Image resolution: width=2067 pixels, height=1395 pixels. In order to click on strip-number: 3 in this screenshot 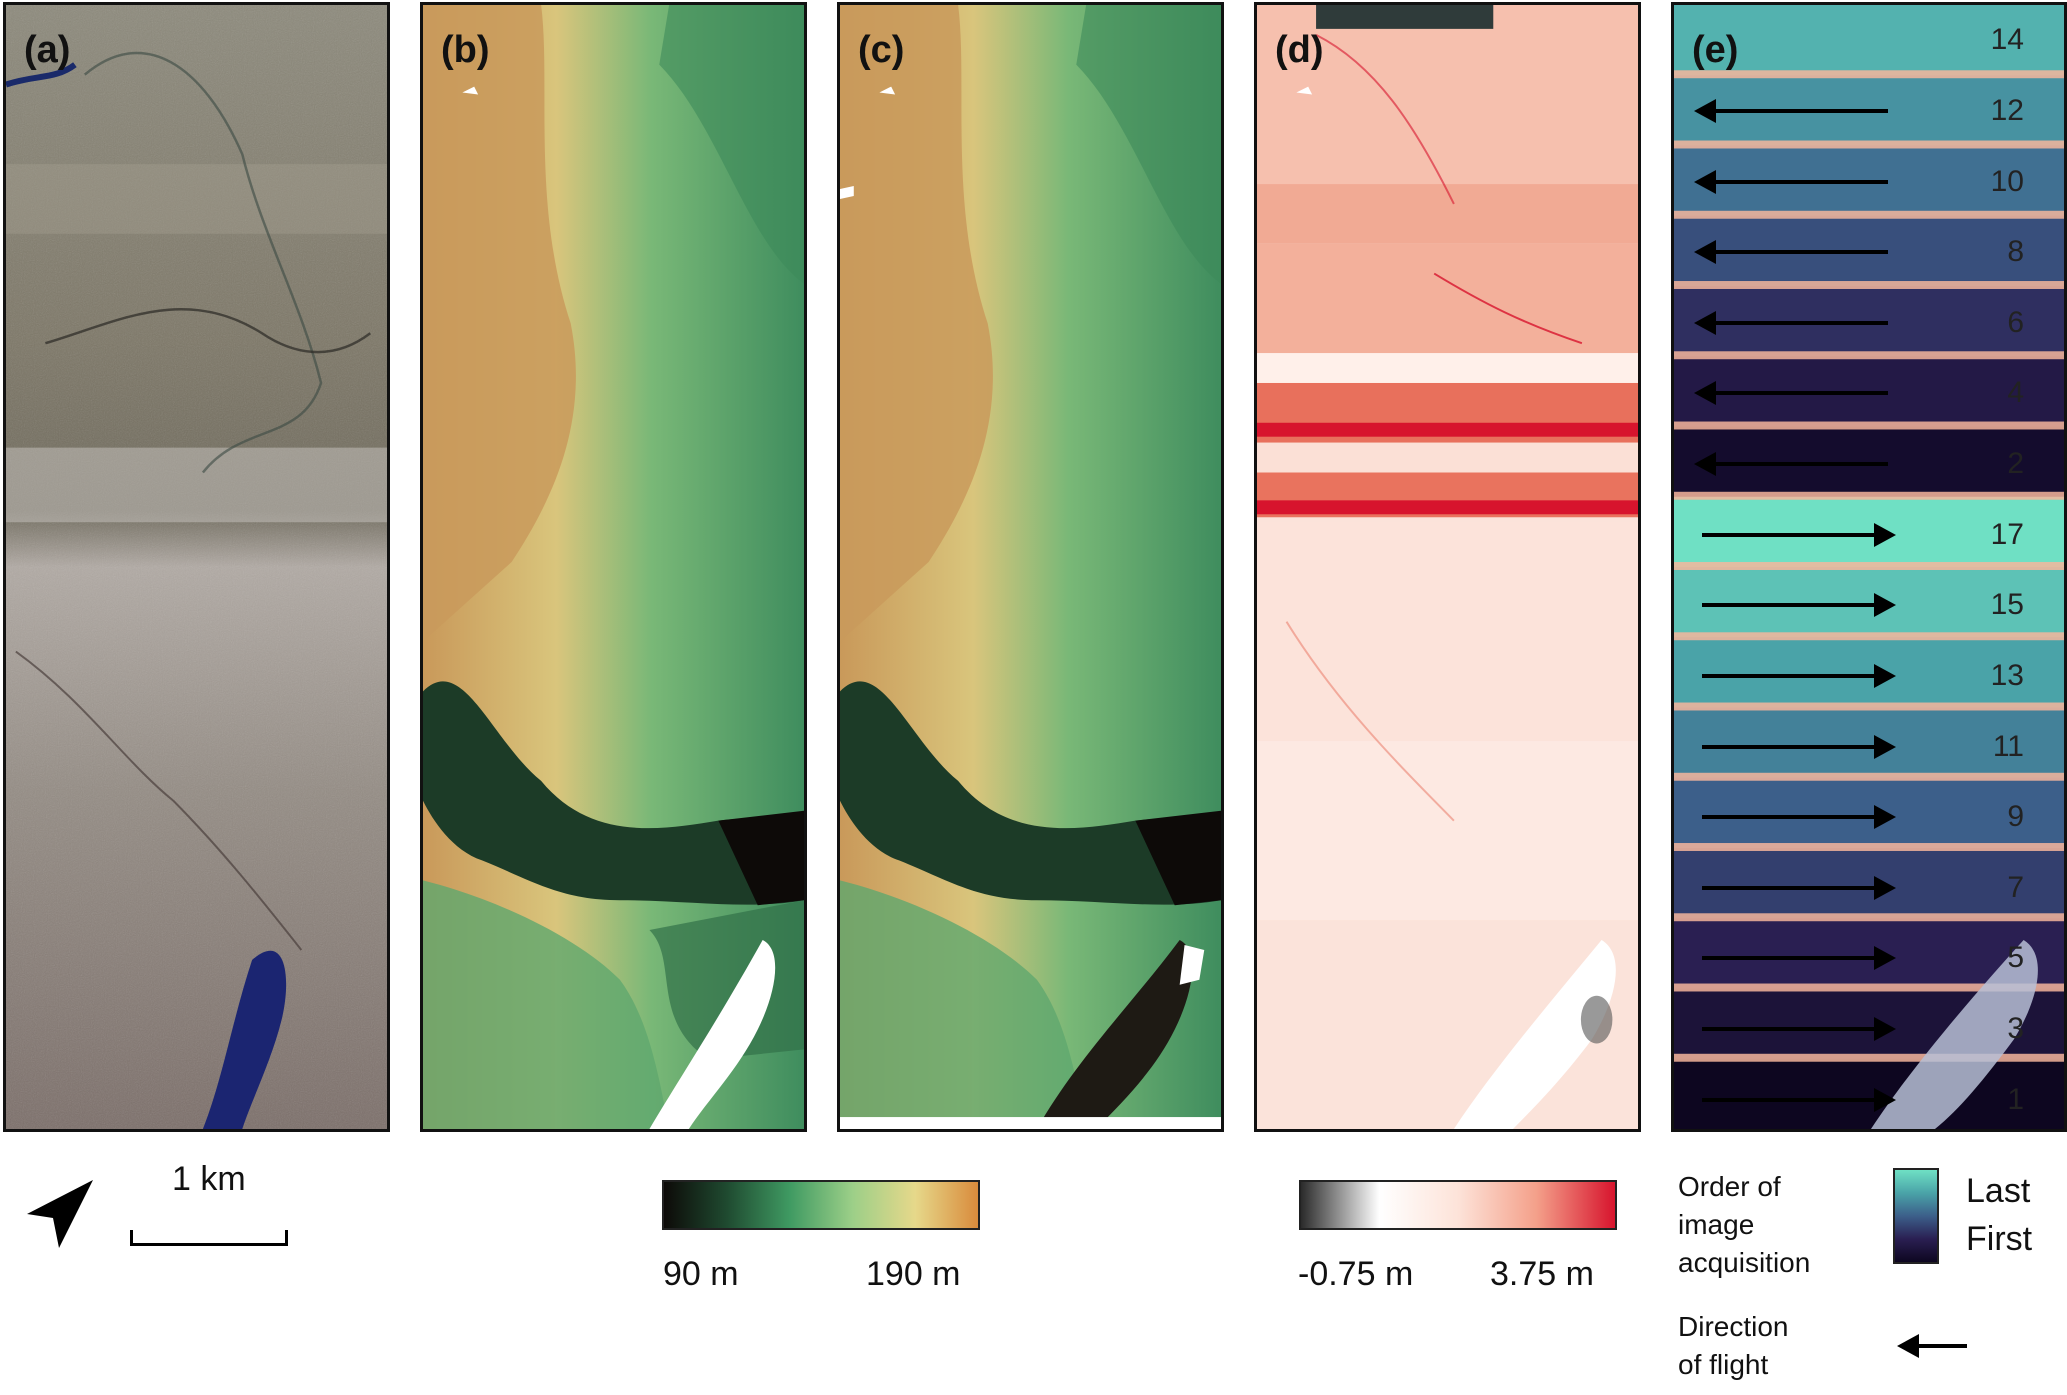, I will do `click(2015, 1029)`.